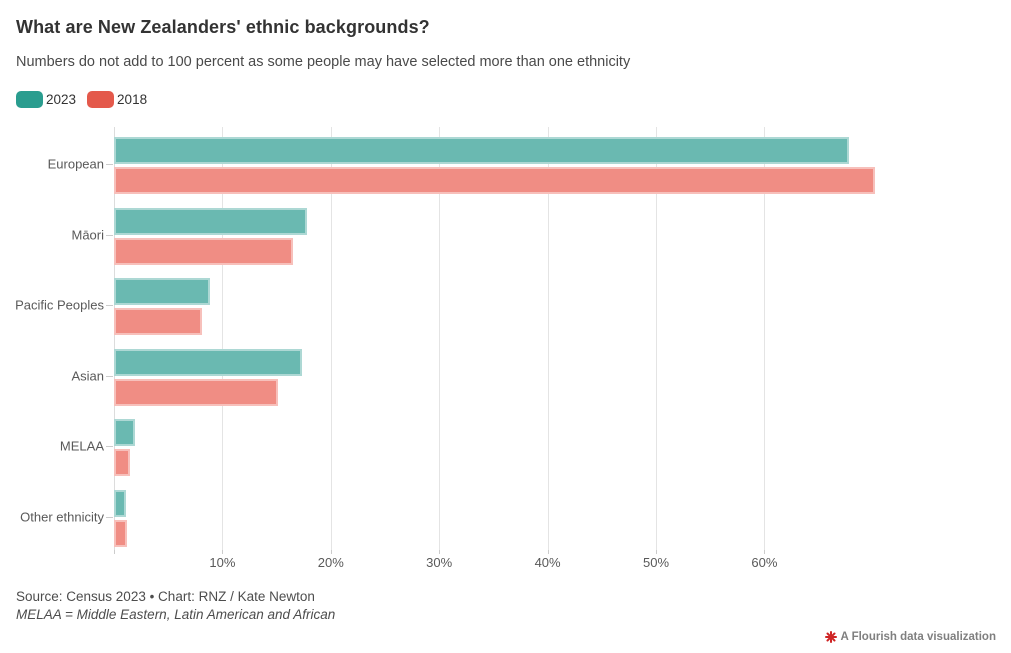  Describe the element at coordinates (208, 362) in the screenshot. I see `bar-2023-asian` at that location.